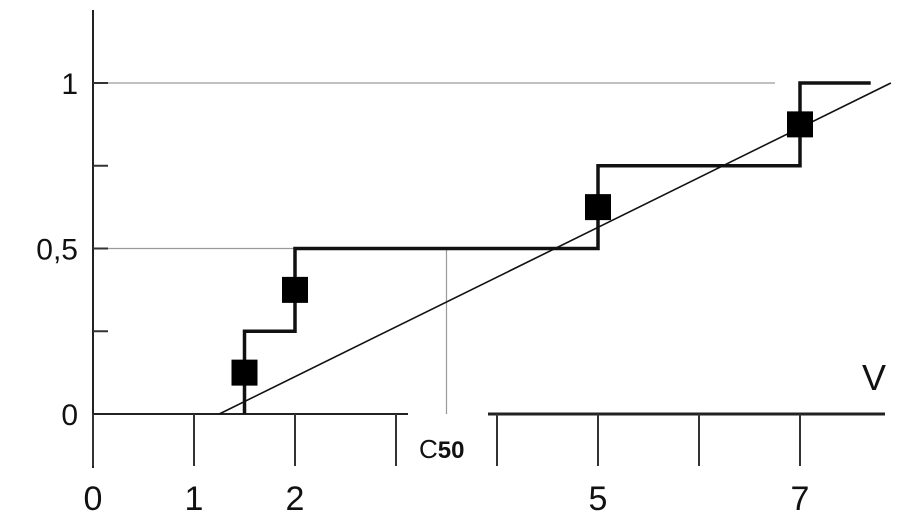 The height and width of the screenshot is (516, 900). What do you see at coordinates (93, 498) in the screenshot?
I see `x-tick-label-0: 0` at bounding box center [93, 498].